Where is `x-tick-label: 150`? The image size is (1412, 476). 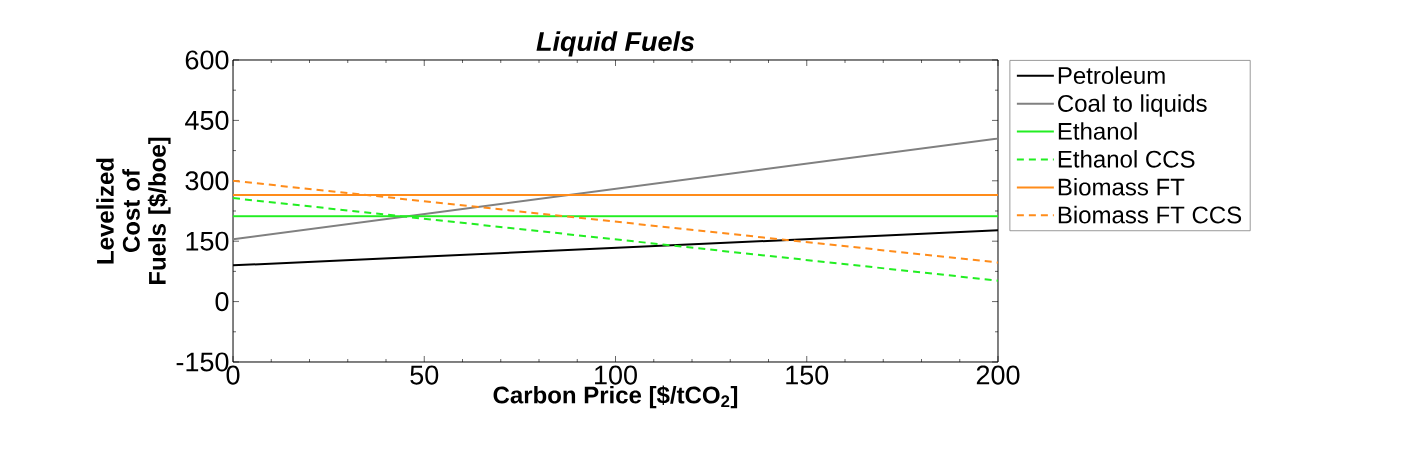 x-tick-label: 150 is located at coordinates (807, 375).